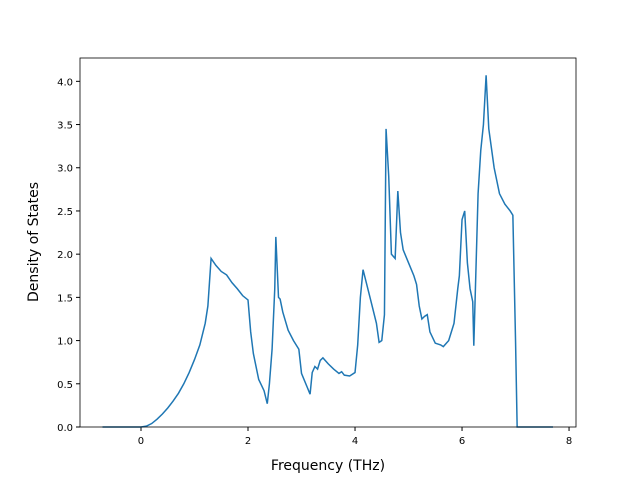 The width and height of the screenshot is (640, 484). What do you see at coordinates (65, 255) in the screenshot?
I see `y-tick-label: 2.0` at bounding box center [65, 255].